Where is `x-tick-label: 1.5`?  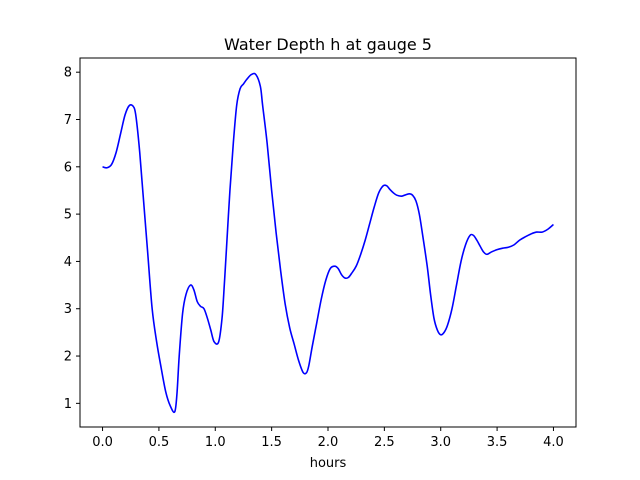
x-tick-label: 1.5 is located at coordinates (271, 442).